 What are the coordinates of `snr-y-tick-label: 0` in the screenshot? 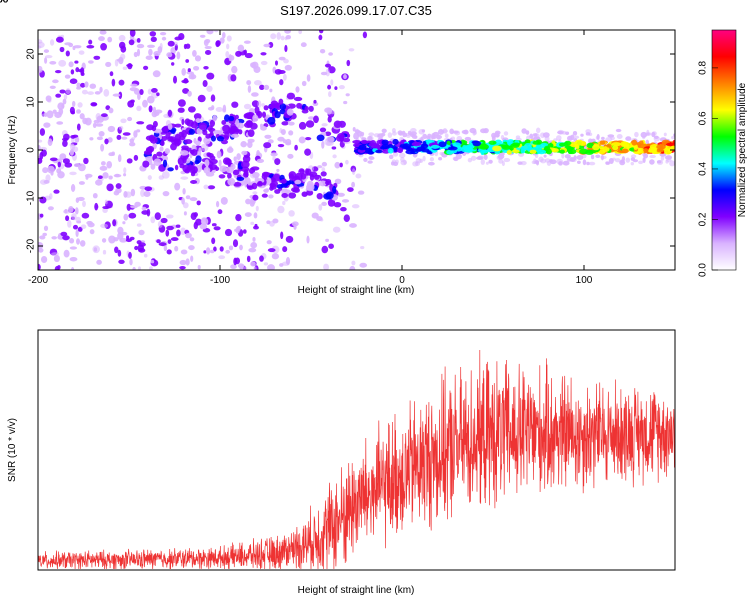 It's located at (1, 3).